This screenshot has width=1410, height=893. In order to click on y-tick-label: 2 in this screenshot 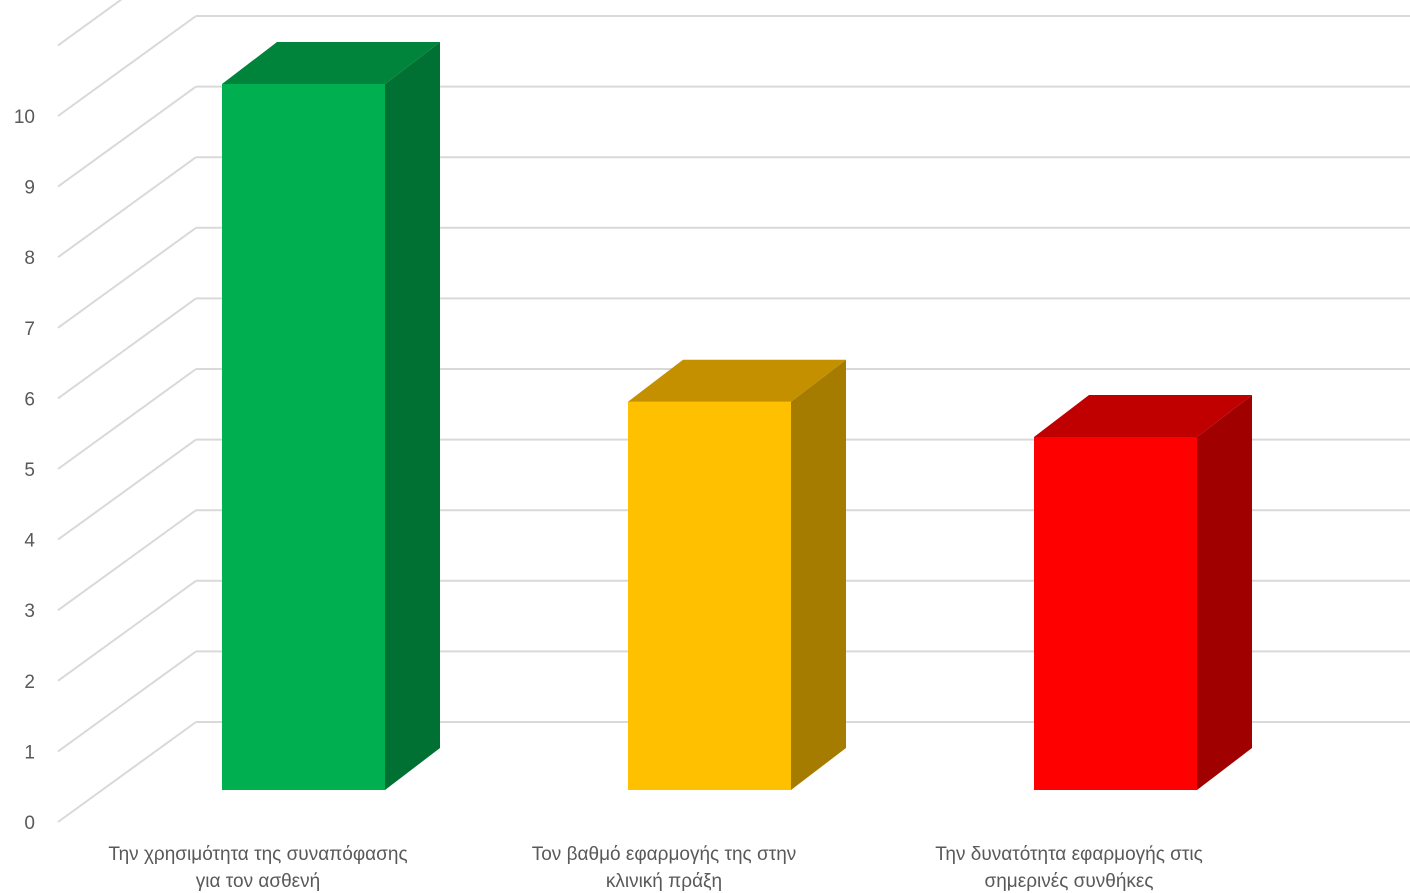, I will do `click(29, 682)`.